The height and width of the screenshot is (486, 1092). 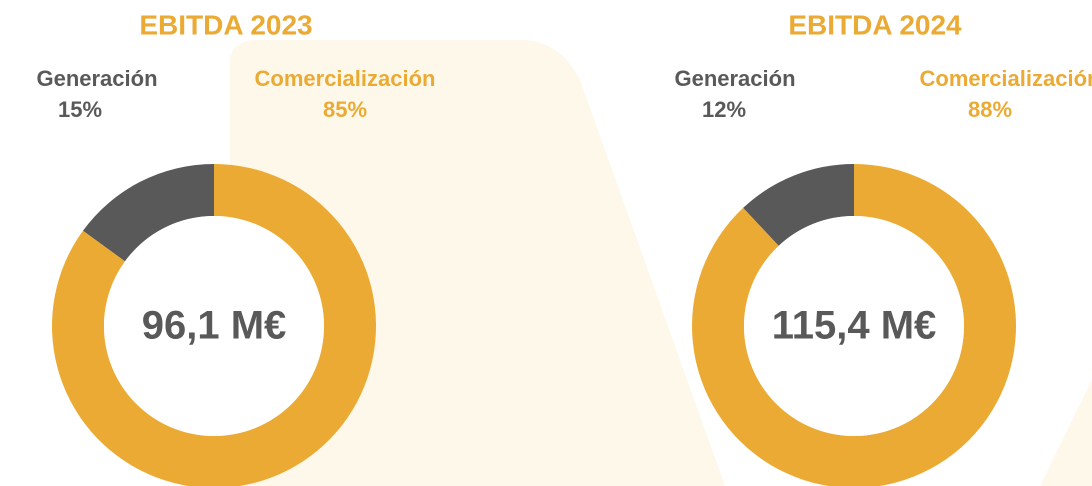 What do you see at coordinates (875, 24) in the screenshot?
I see `chart-title: EBITDA 2024` at bounding box center [875, 24].